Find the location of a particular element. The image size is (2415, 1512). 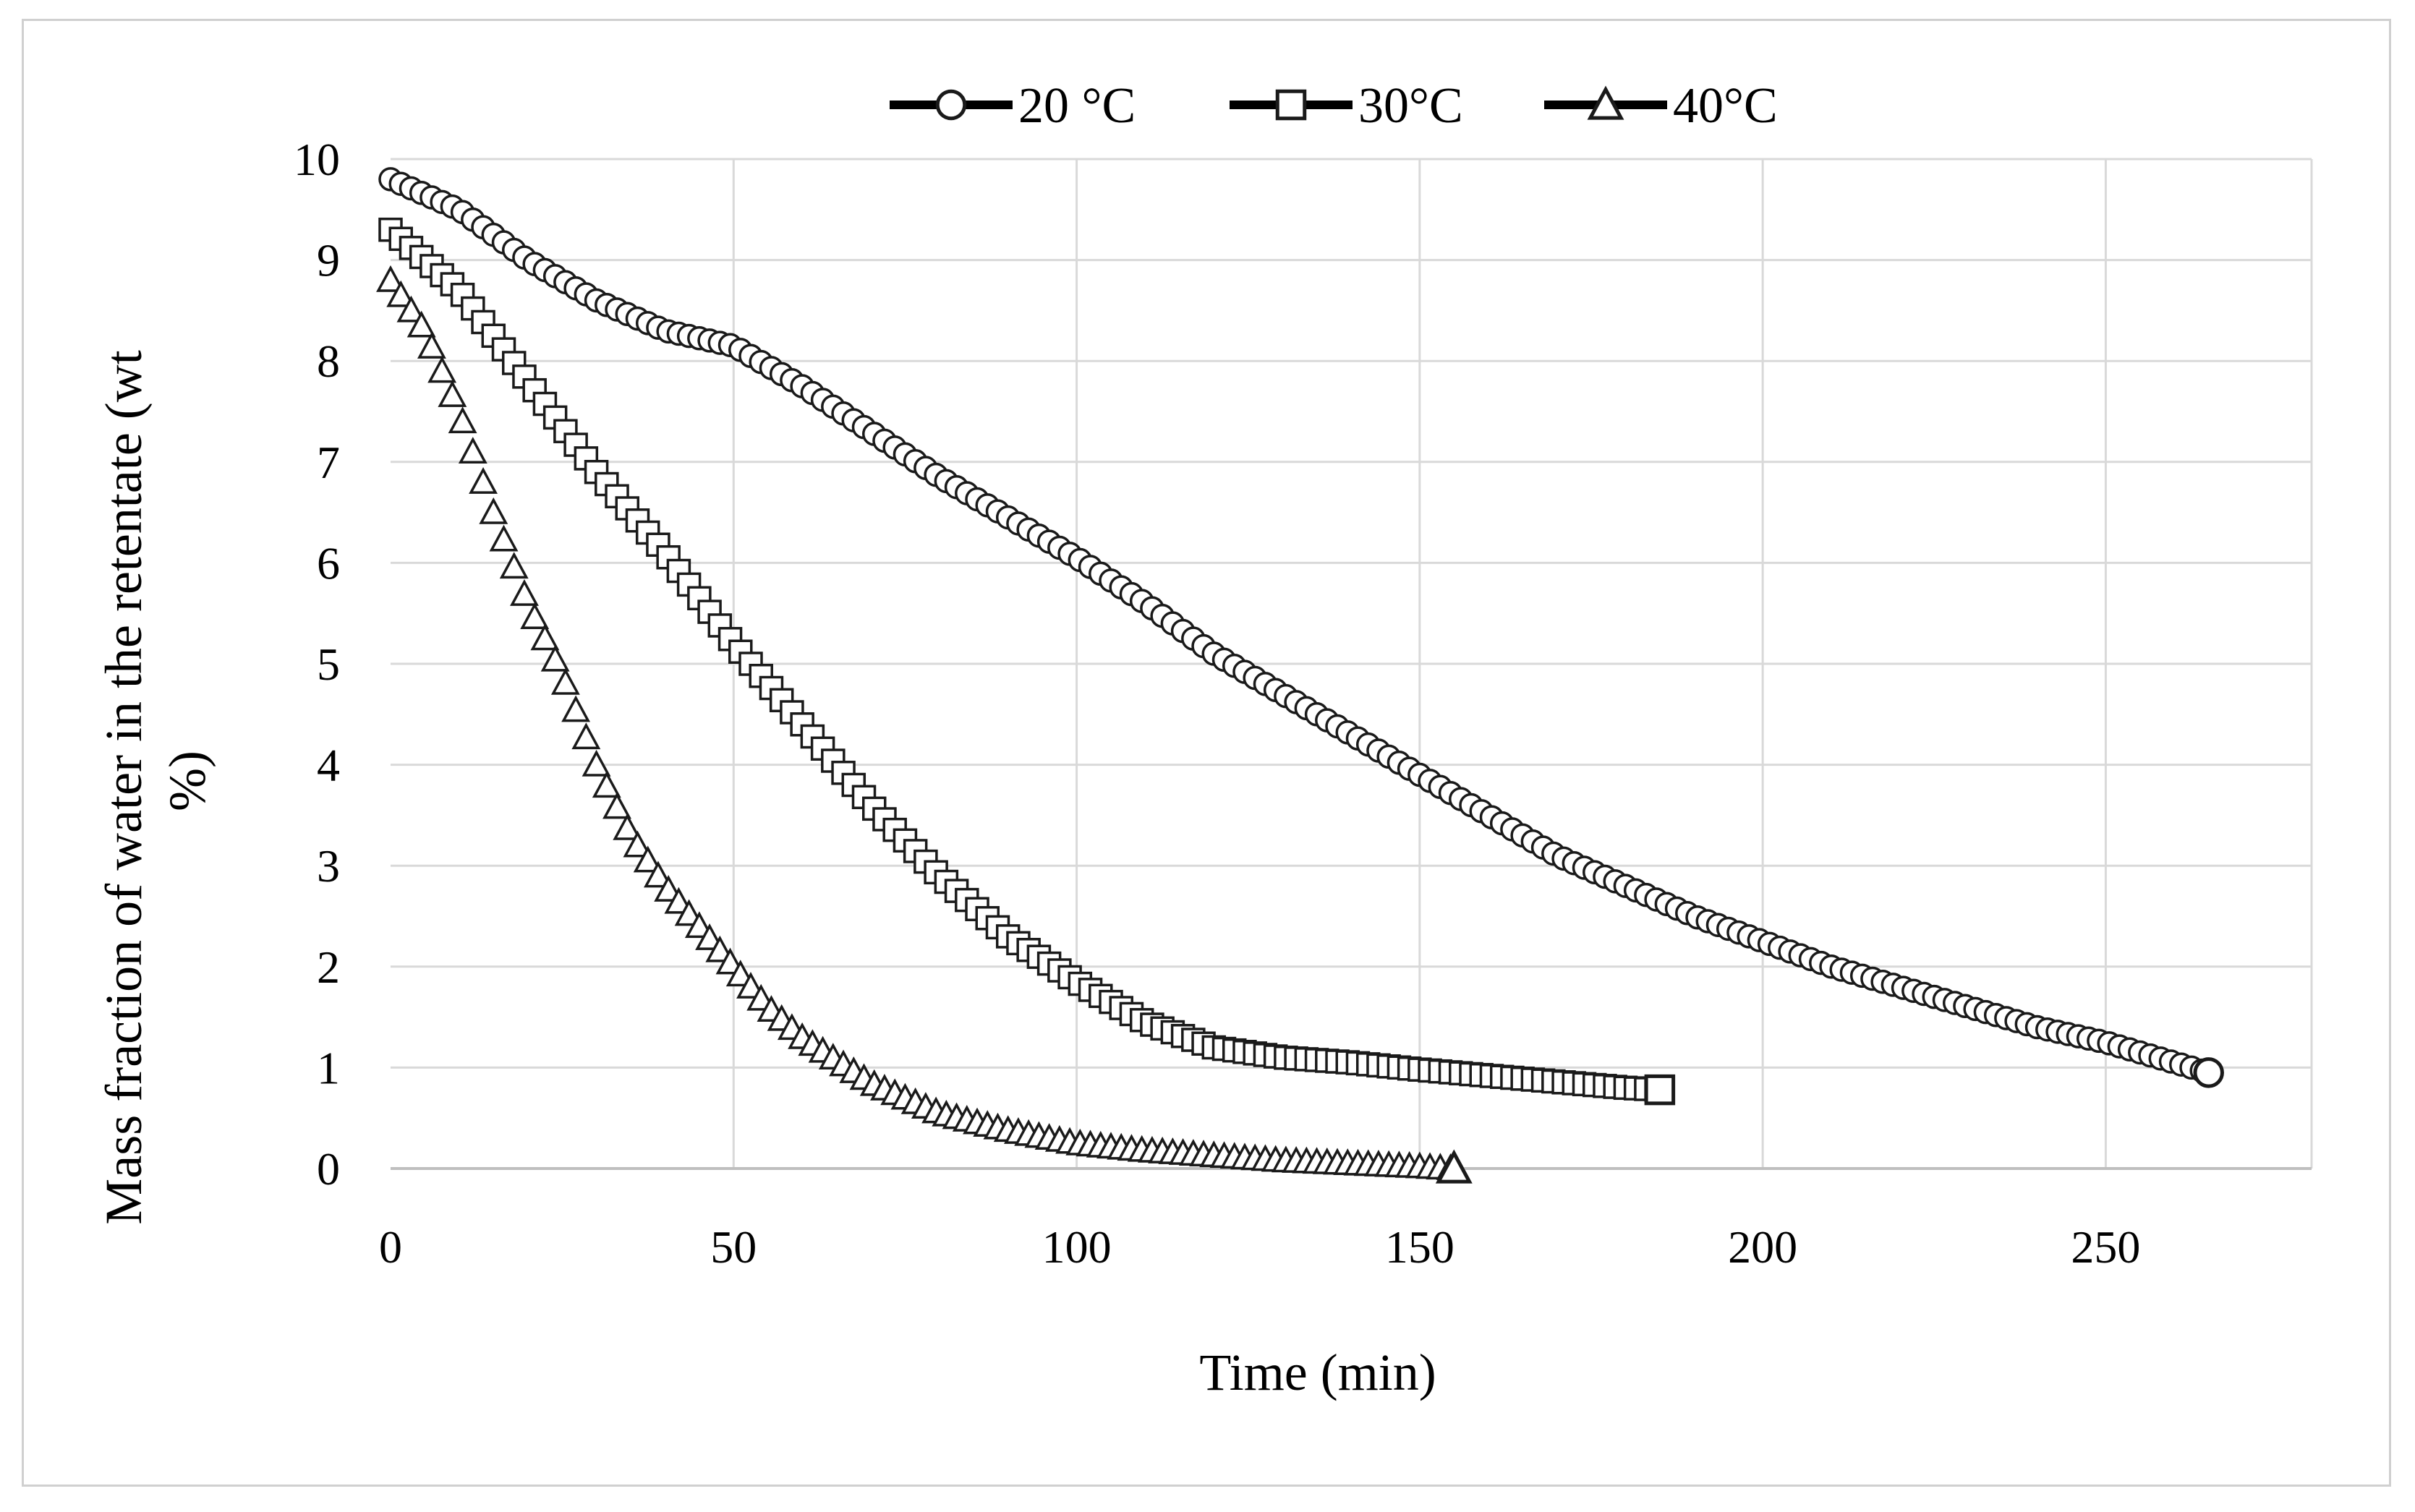

x-tick-label: 0 is located at coordinates (390, 1247).